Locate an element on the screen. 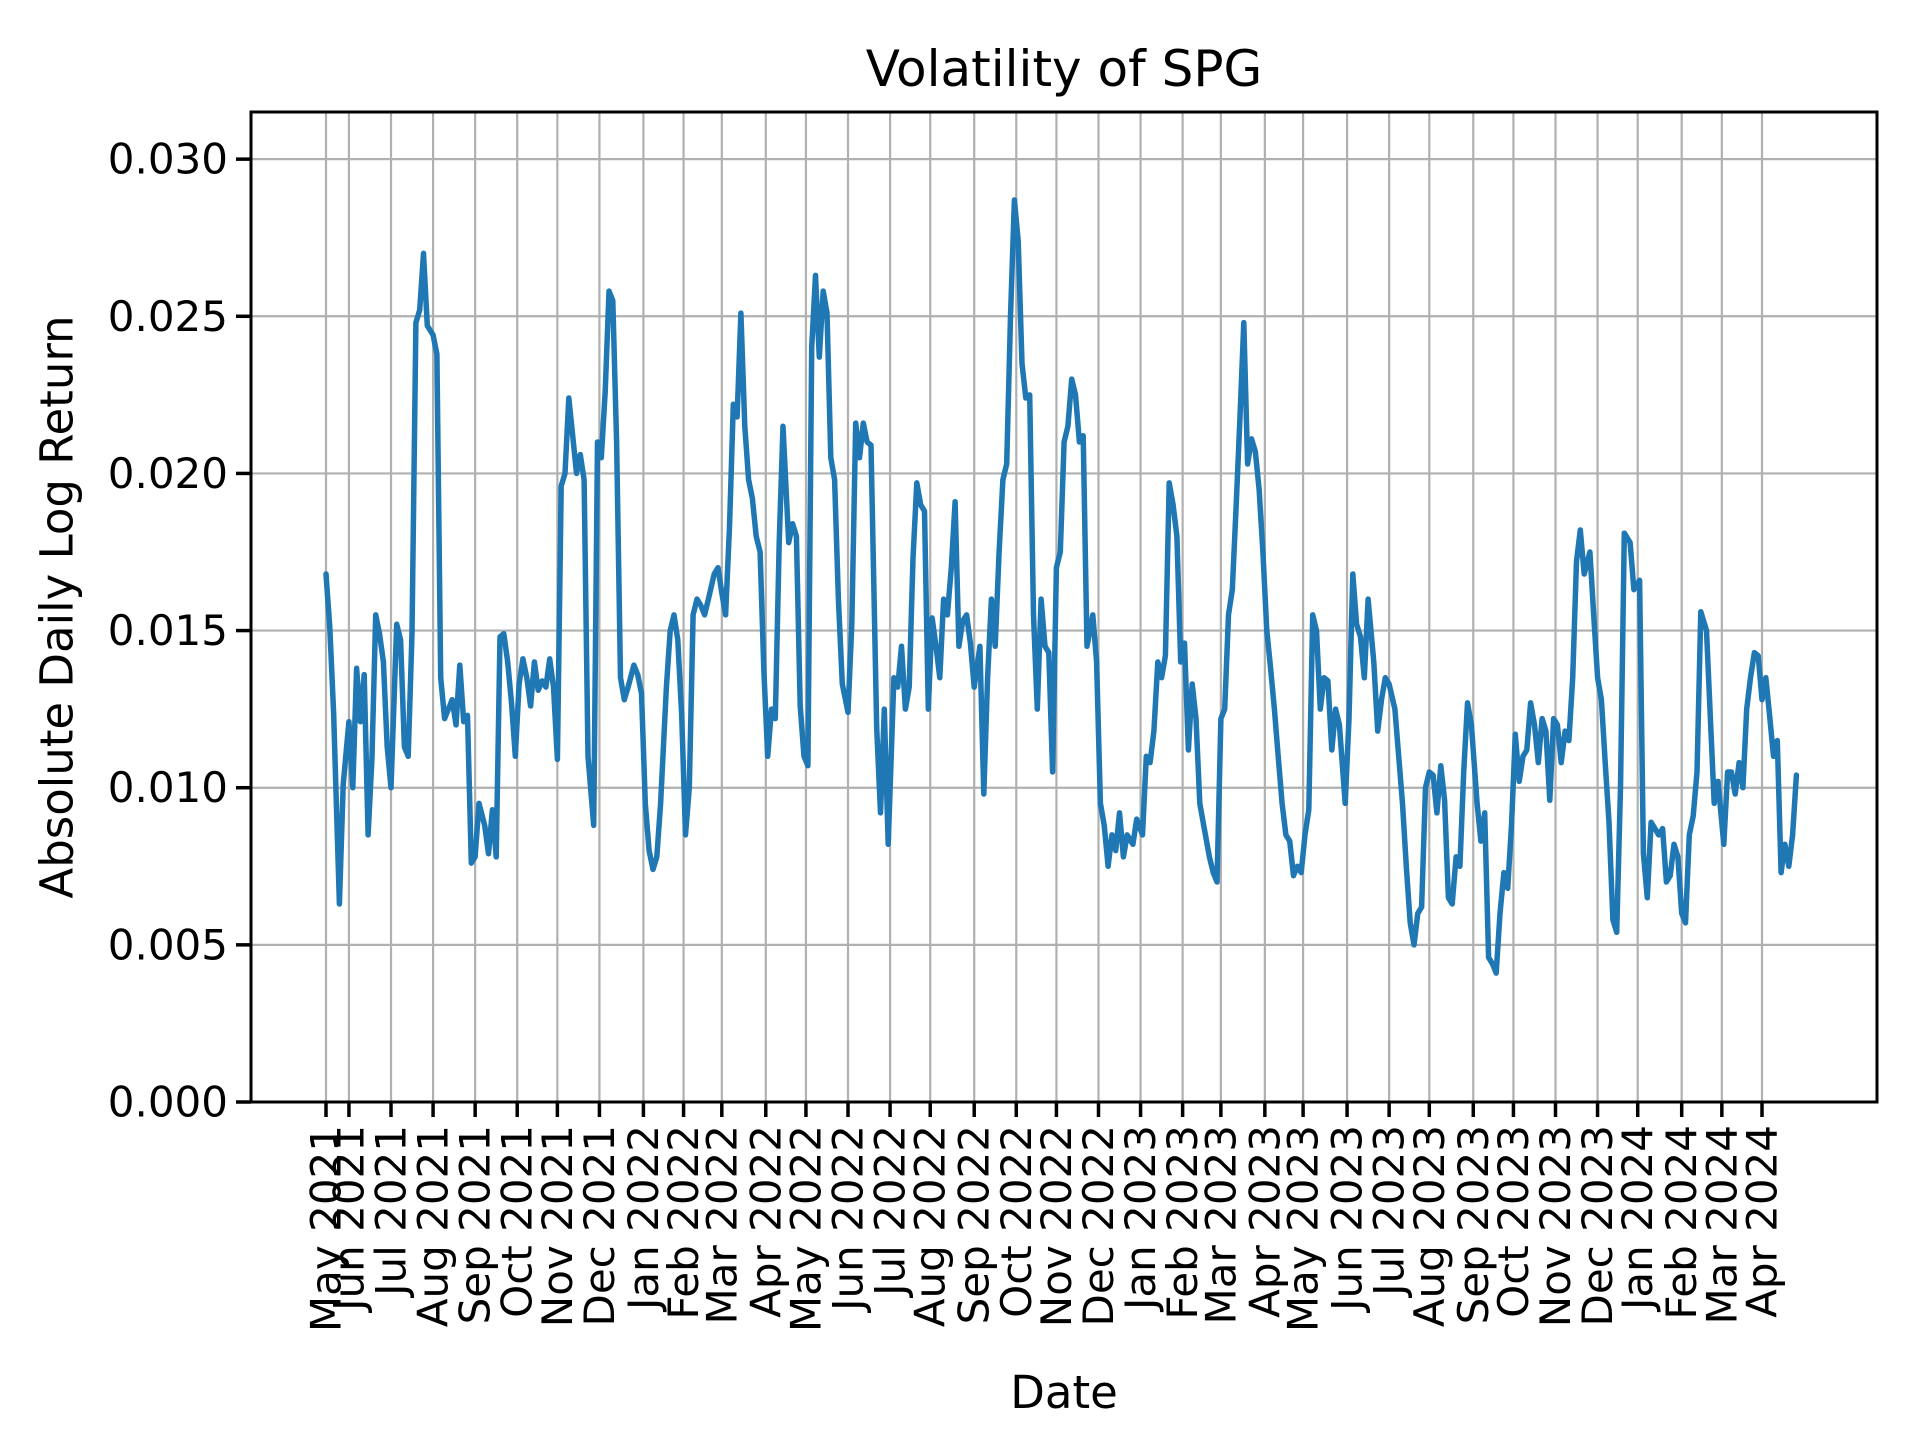  y-tick-label: 0.010 is located at coordinates (168, 787).